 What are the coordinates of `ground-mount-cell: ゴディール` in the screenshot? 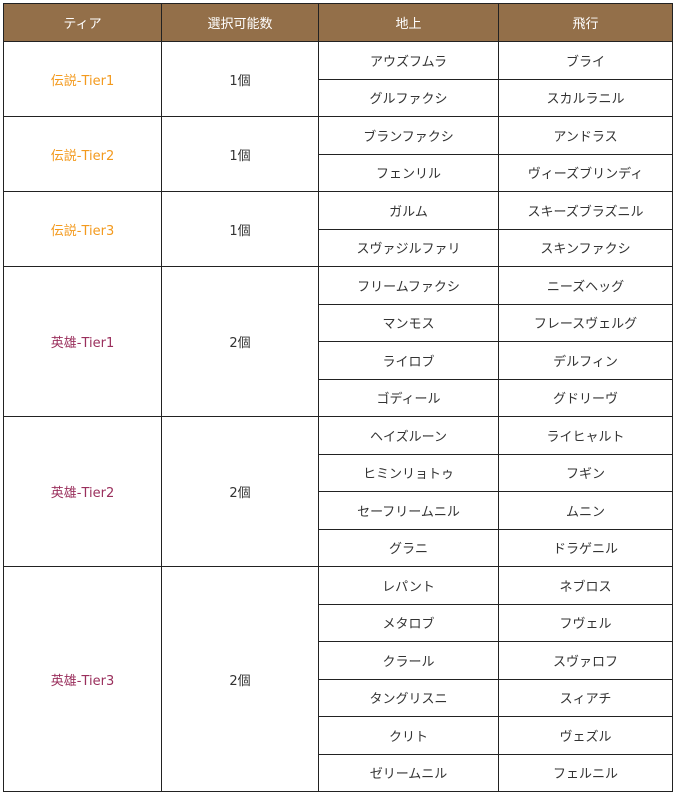 It's located at (408, 397).